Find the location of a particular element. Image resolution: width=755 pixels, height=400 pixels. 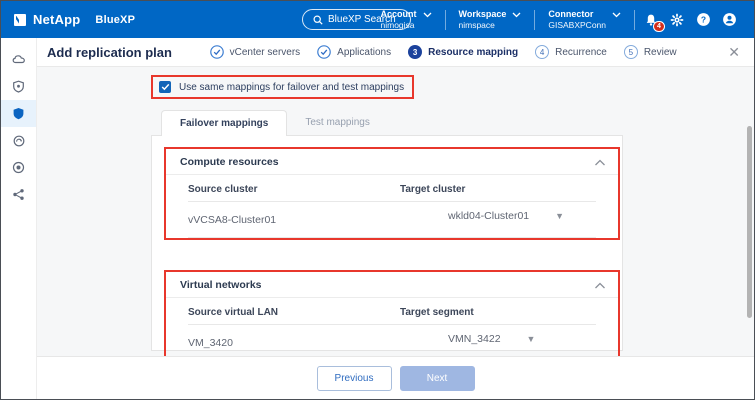

help-icon: ? is located at coordinates (703, 19).